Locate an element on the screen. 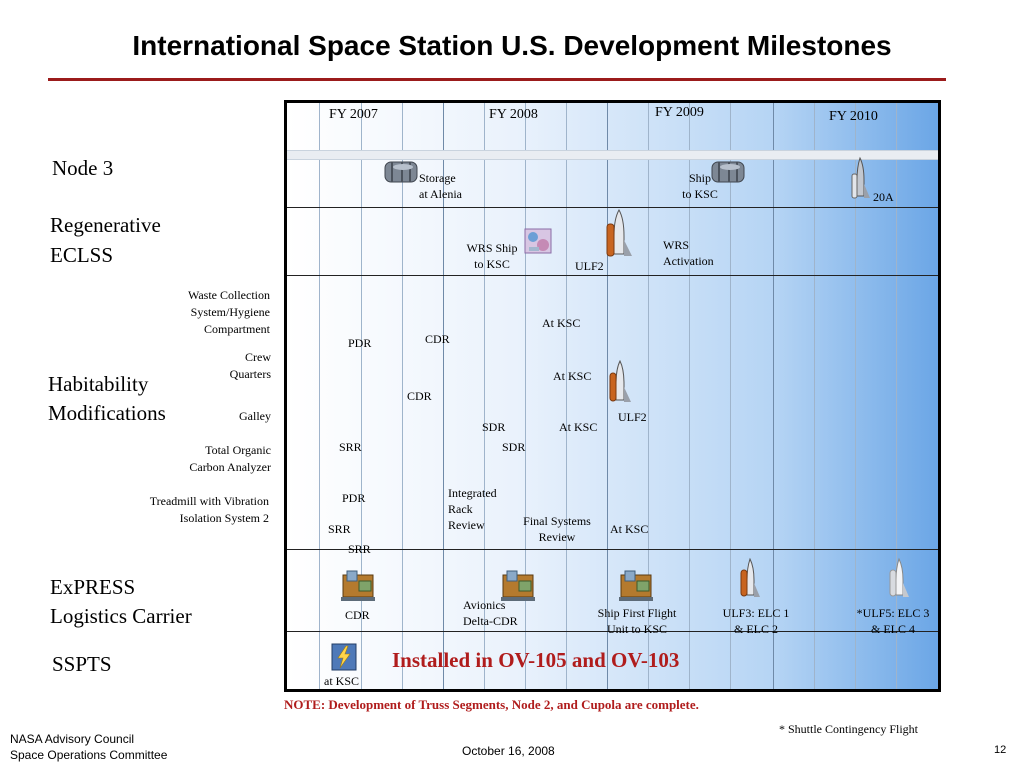 The image size is (1024, 768). row-label-regen-2: ECLSS is located at coordinates (82, 255).